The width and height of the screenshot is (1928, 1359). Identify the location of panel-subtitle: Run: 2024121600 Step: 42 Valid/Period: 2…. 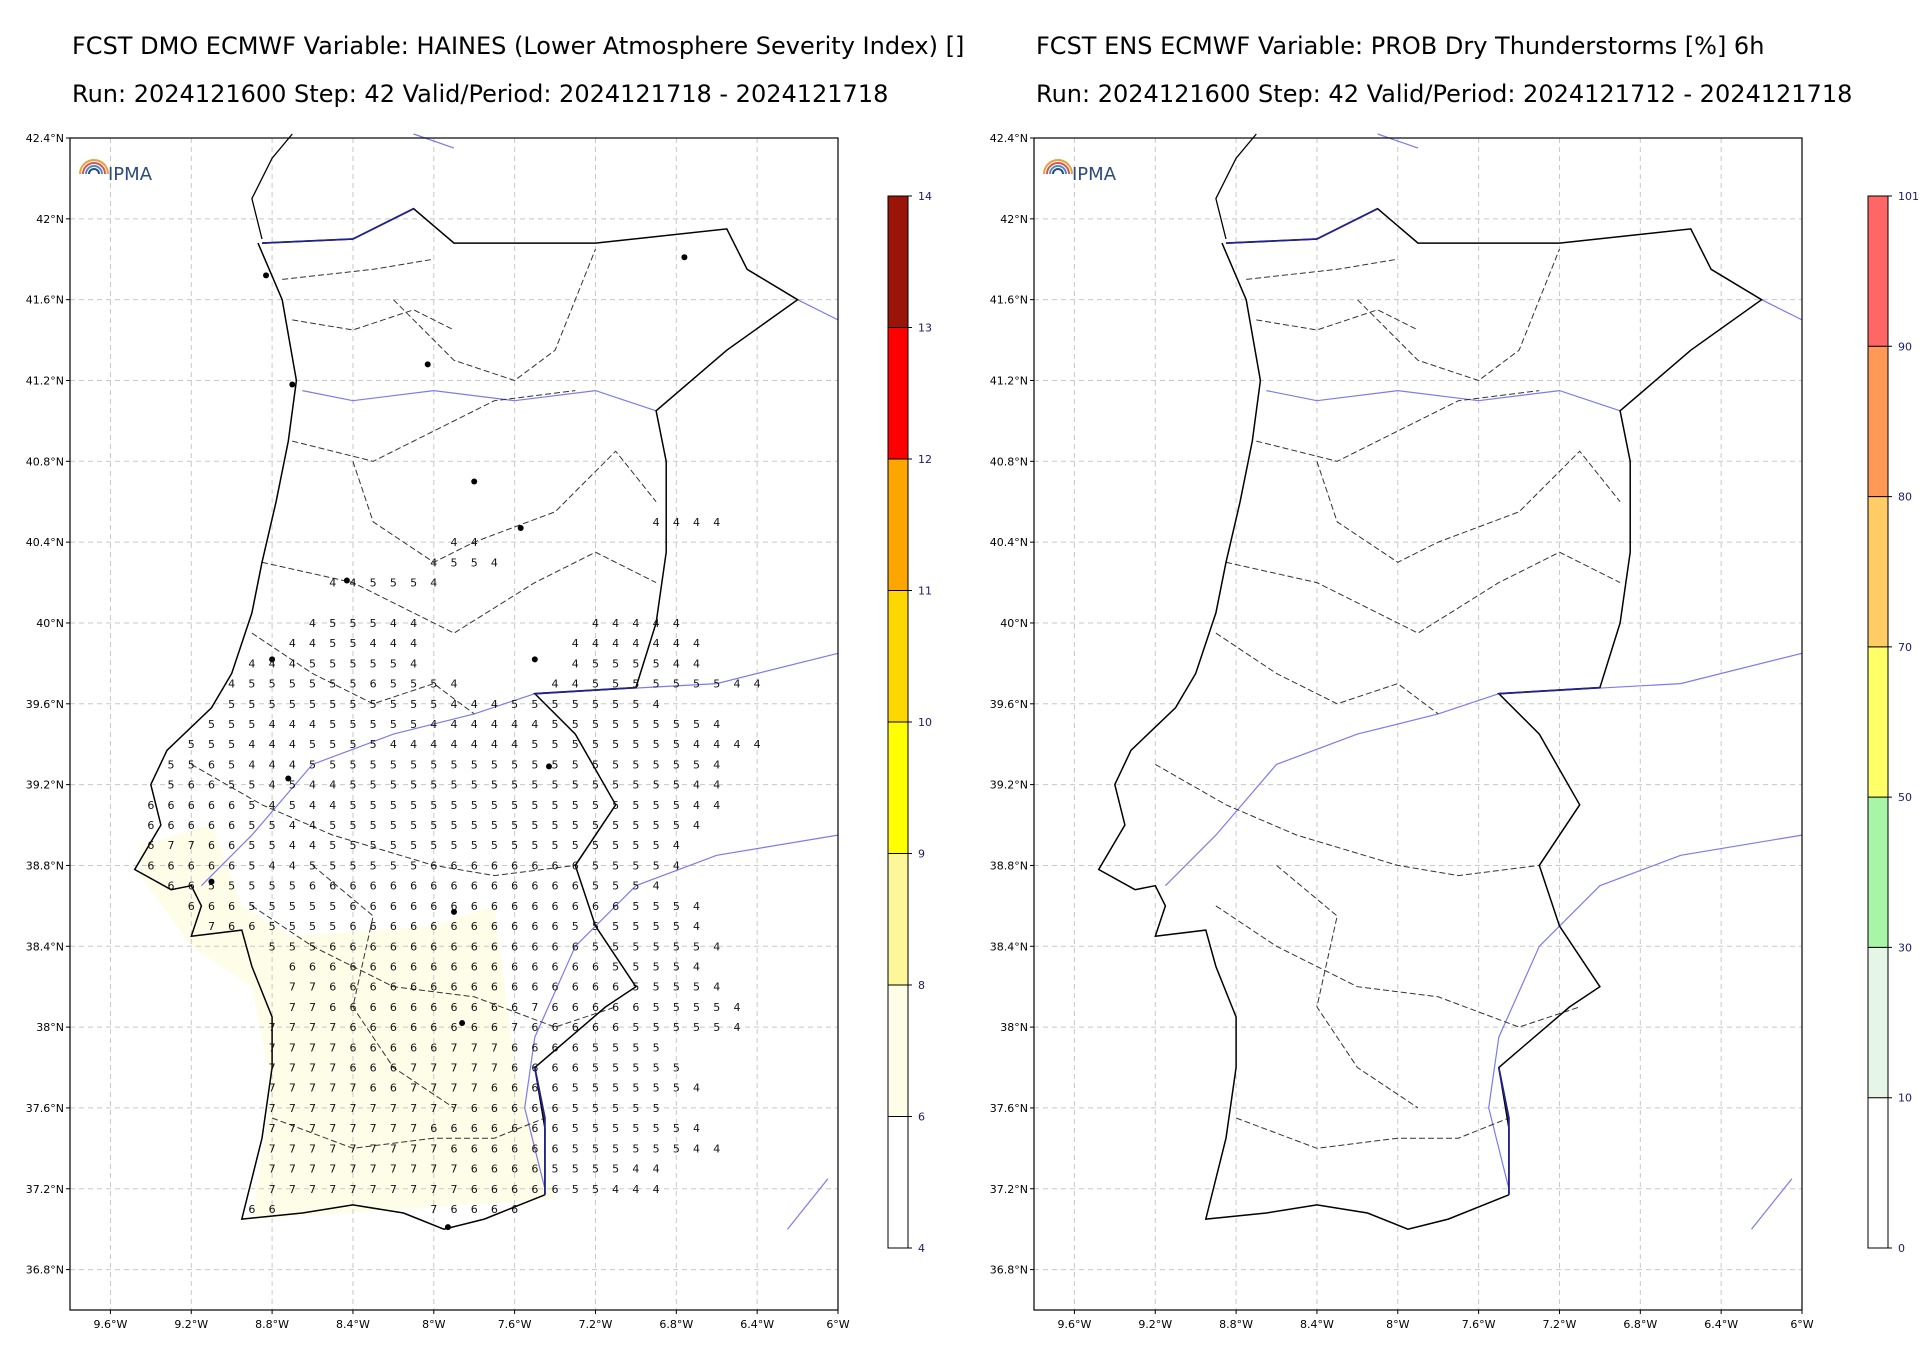
(1444, 94).